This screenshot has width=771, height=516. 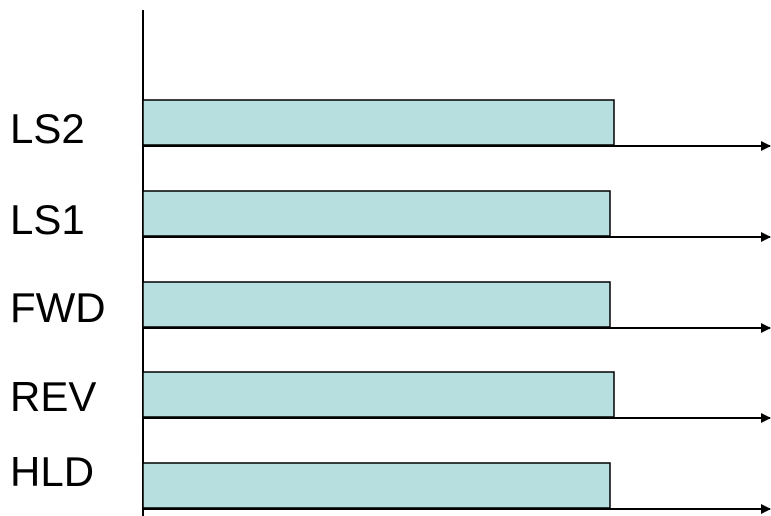 I want to click on signal-label-ls2: LS2, so click(x=47, y=128).